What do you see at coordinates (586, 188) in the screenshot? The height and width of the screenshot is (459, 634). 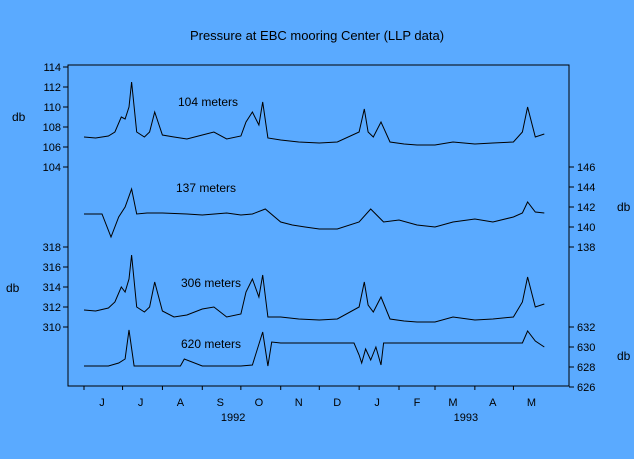 I see `right-tick-label: 144` at bounding box center [586, 188].